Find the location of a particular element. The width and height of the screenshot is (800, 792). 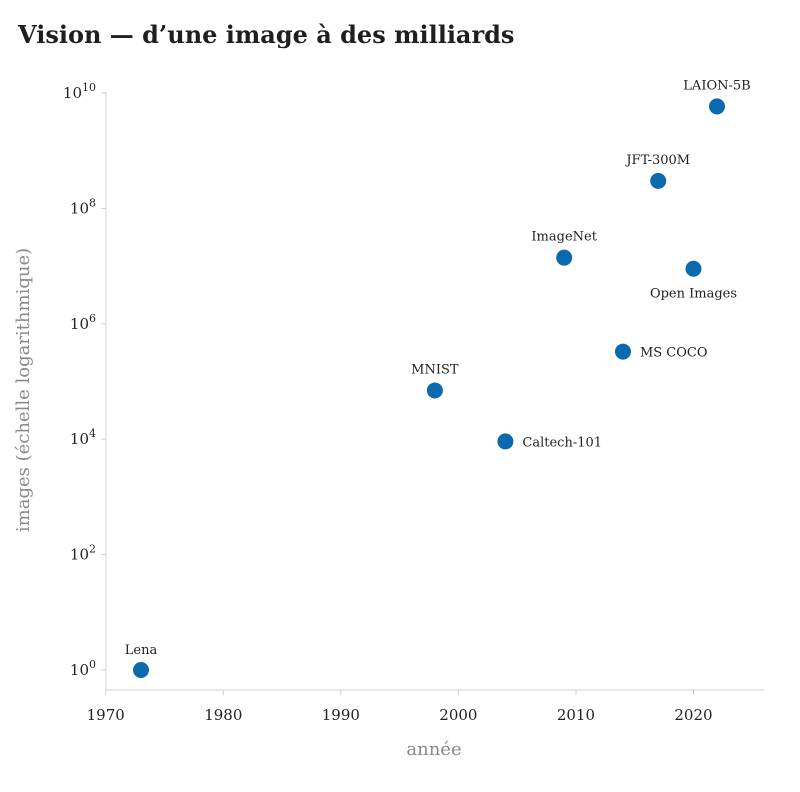

x-tick-label: 1970 is located at coordinates (106, 715).